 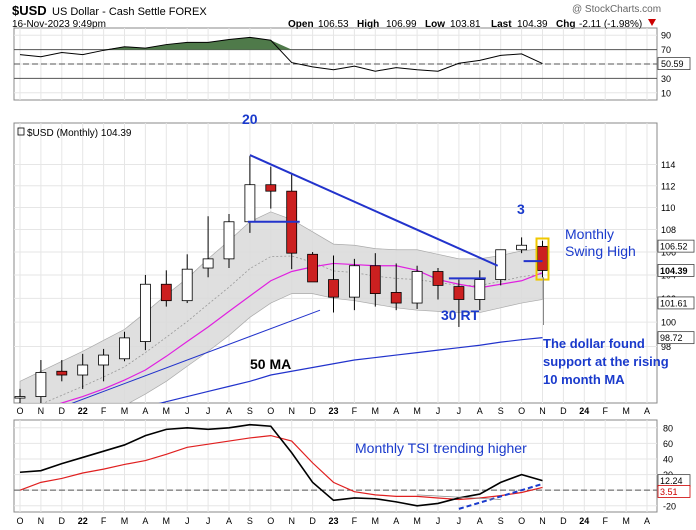 I want to click on month-label: 22, so click(x=83, y=411).